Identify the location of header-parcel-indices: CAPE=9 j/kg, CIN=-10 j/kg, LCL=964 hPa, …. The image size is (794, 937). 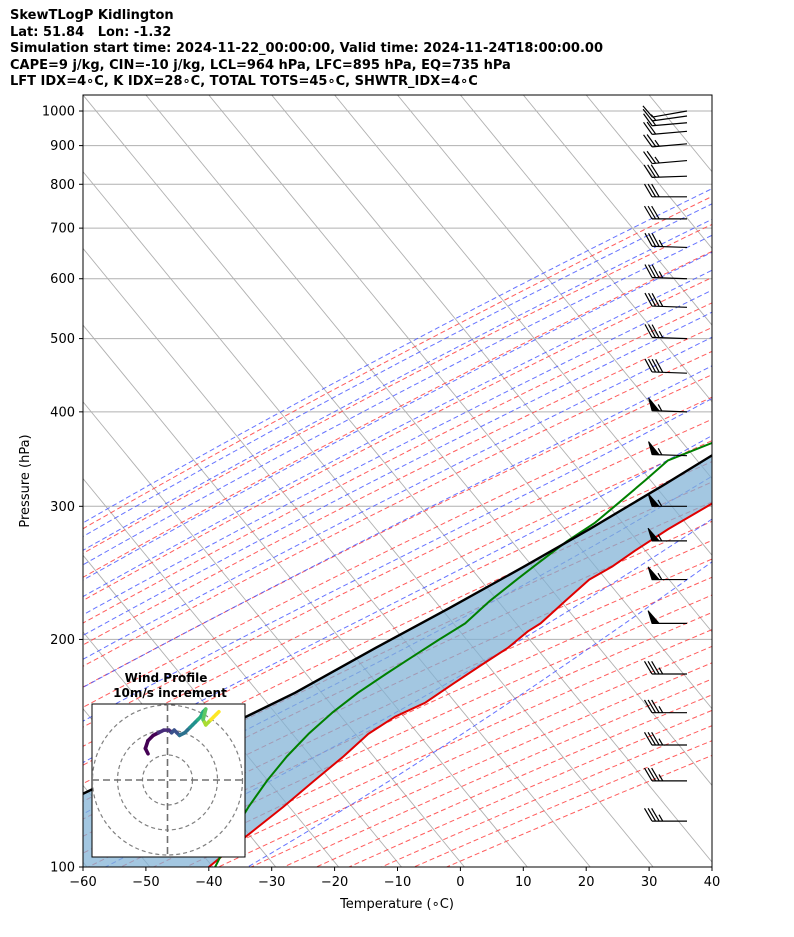
(260, 65).